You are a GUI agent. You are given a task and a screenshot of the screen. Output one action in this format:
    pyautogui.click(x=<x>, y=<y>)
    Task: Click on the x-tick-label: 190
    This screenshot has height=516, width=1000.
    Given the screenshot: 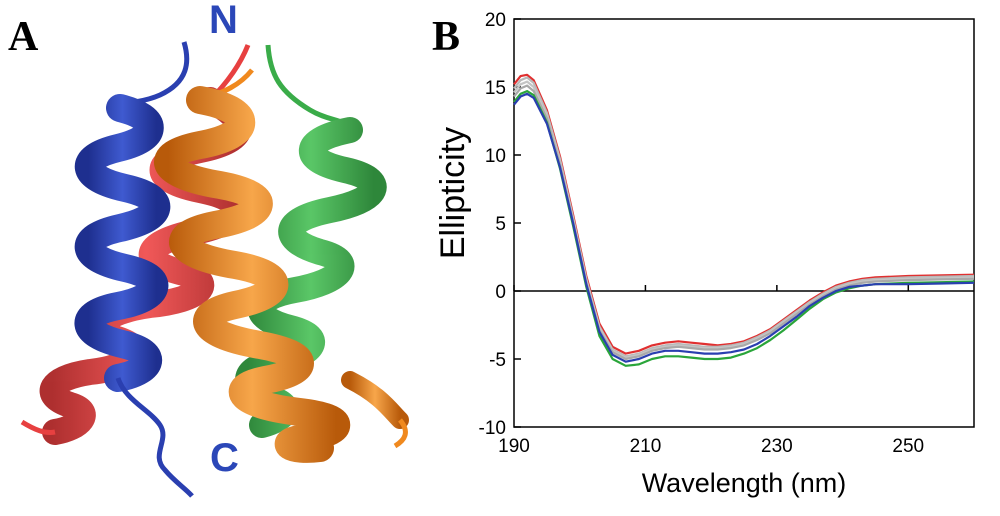 What is the action you would take?
    pyautogui.click(x=514, y=446)
    